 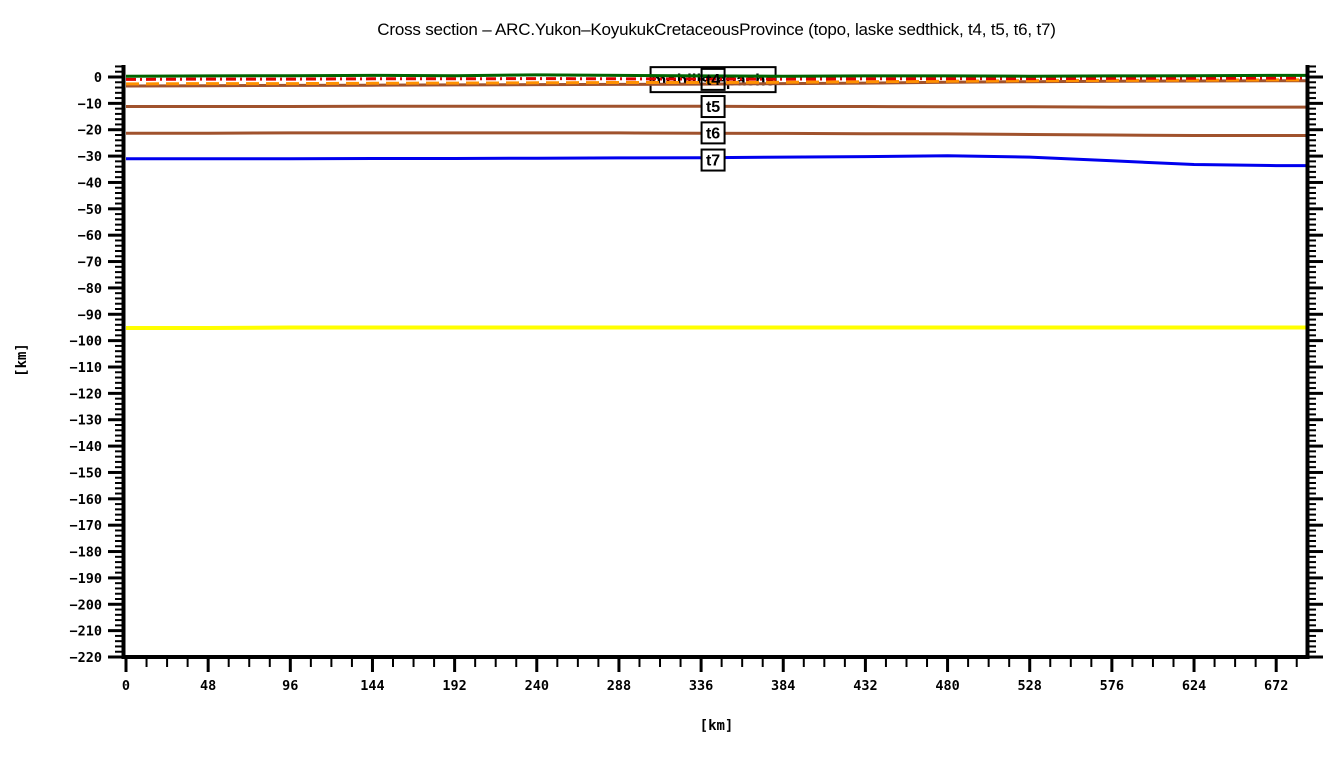 I want to click on y-tick-label: −60, so click(x=90, y=236).